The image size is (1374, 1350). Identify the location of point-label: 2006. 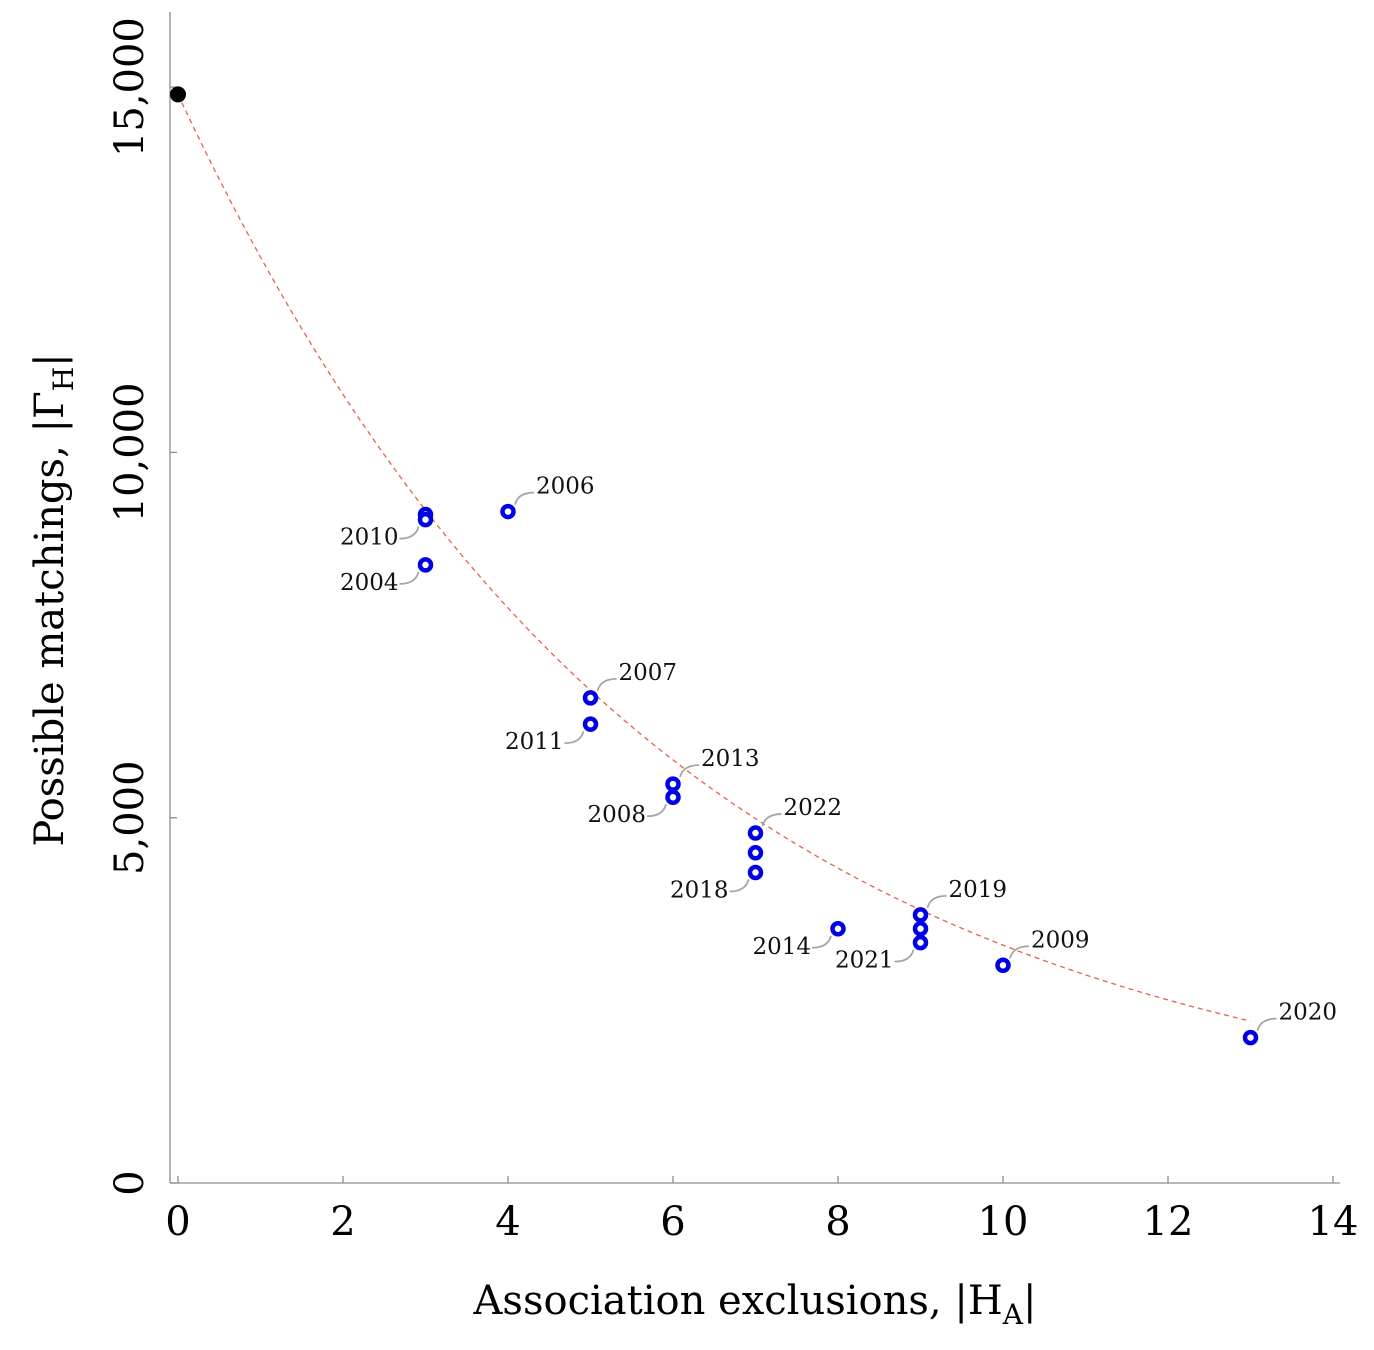
(565, 487).